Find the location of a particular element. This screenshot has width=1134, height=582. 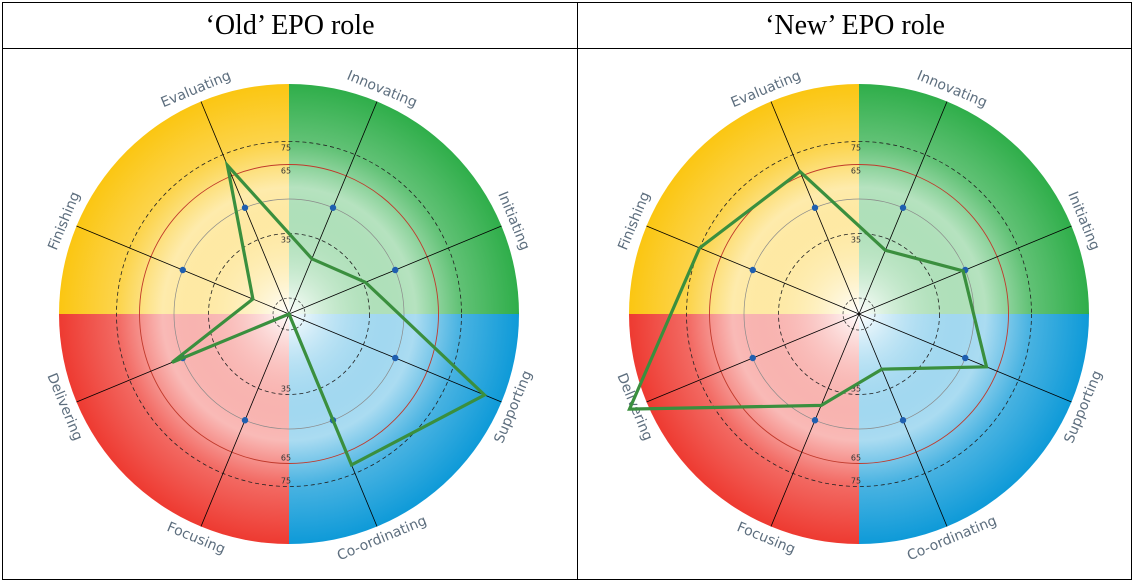

header-new-role: ‘New’ EPO role is located at coordinates (855, 25).